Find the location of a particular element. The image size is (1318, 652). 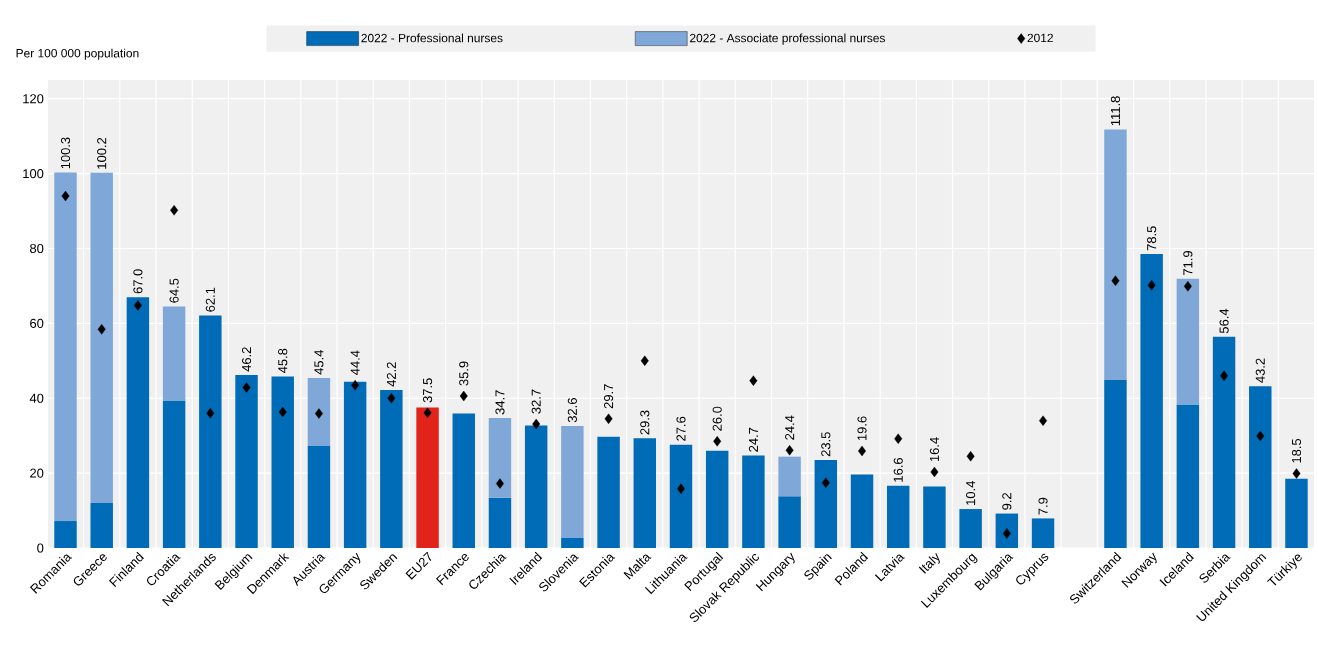

total-label: 62.1 is located at coordinates (210, 299).